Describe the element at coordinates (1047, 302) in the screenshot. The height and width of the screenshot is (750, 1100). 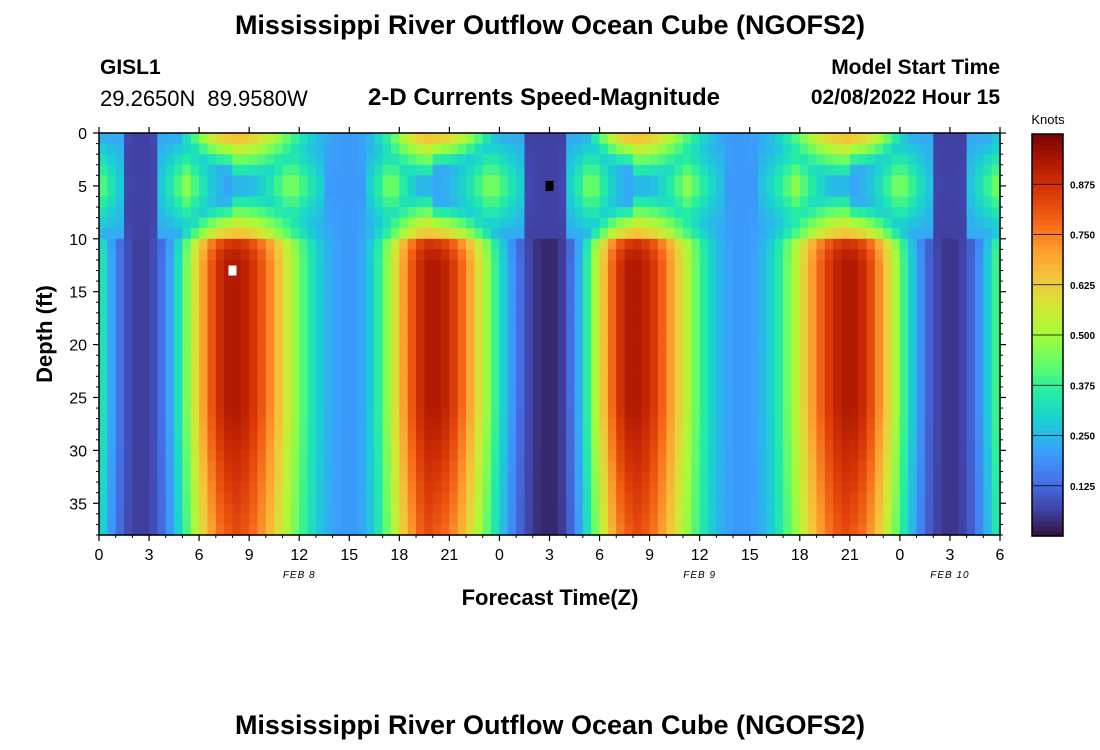
I see `colorbar-swatch` at that location.